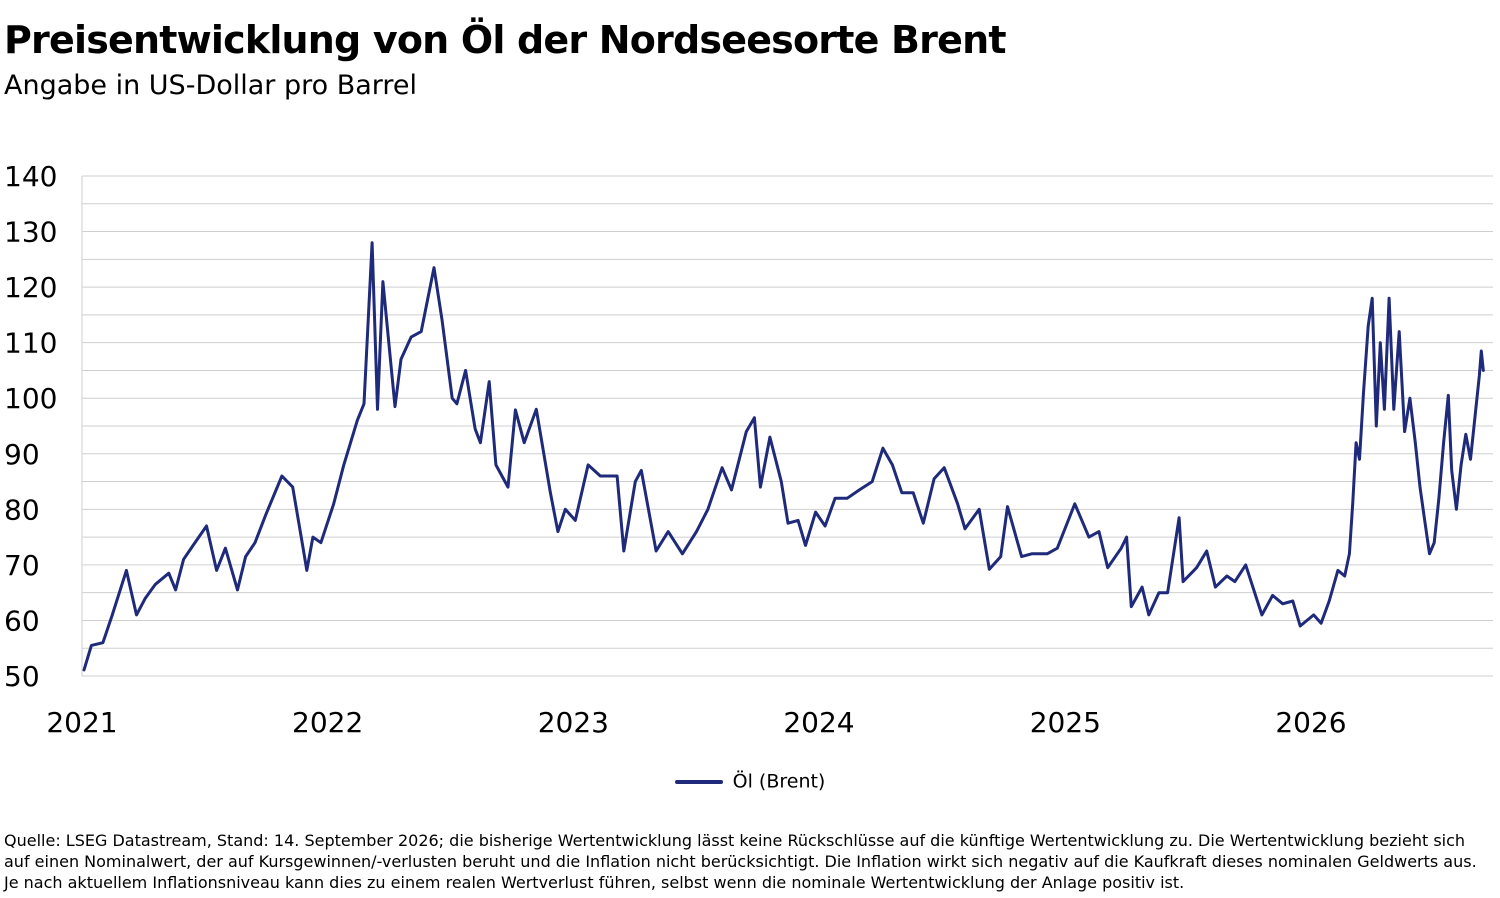 This screenshot has width=1500, height=898. Describe the element at coordinates (1310, 722) in the screenshot. I see `x-tick-label: 2026` at that location.